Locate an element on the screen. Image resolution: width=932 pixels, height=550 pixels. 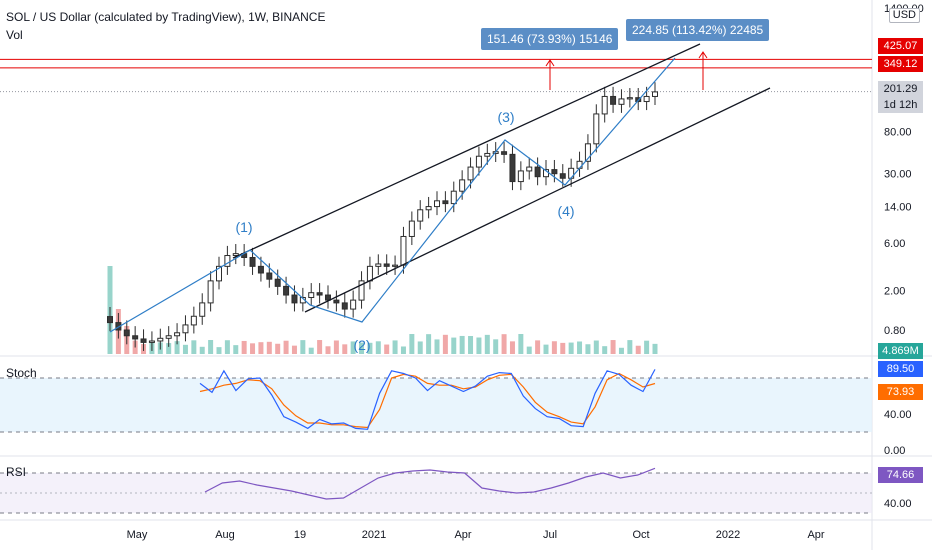
stoch-d-tag: 73.93 is located at coordinates (900, 392).